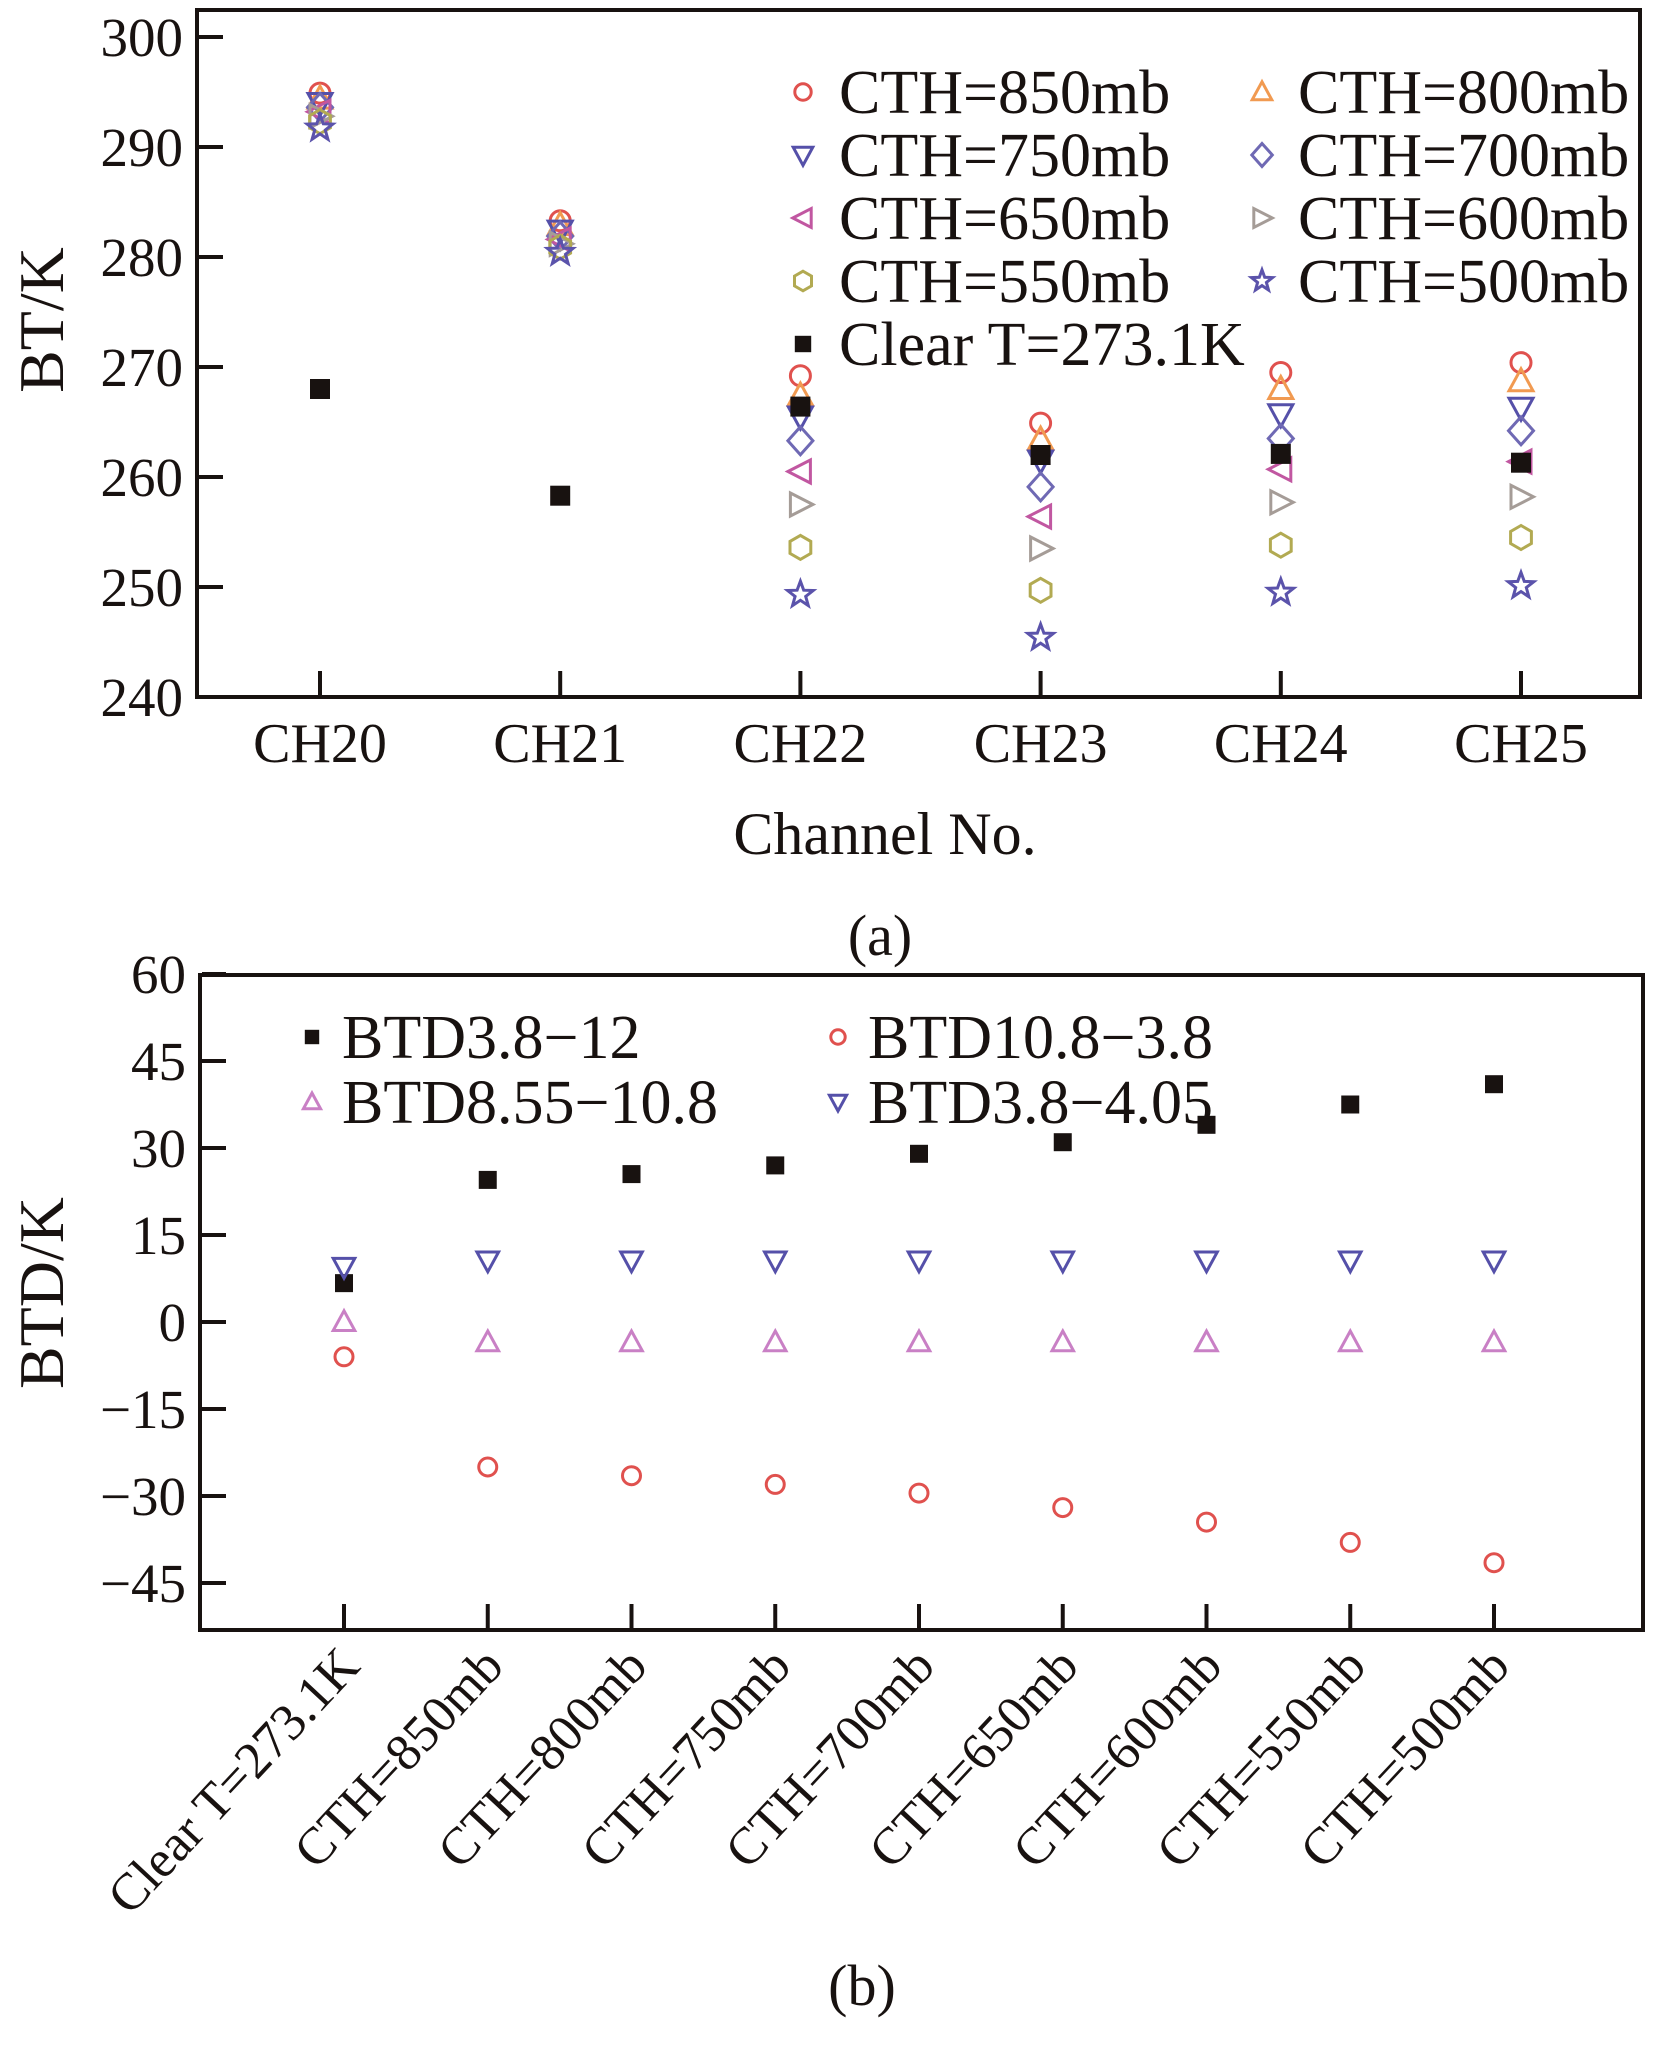 Image resolution: width=1654 pixels, height=2046 pixels. I want to click on x-category-label: CH21, so click(560, 744).